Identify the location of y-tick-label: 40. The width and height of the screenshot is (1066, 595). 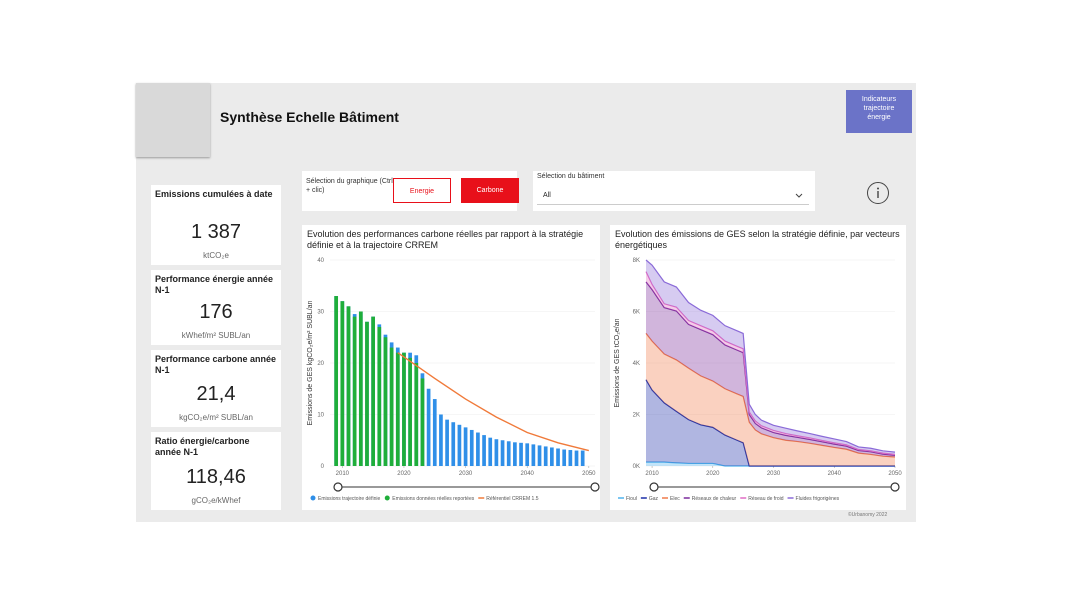
(320, 261).